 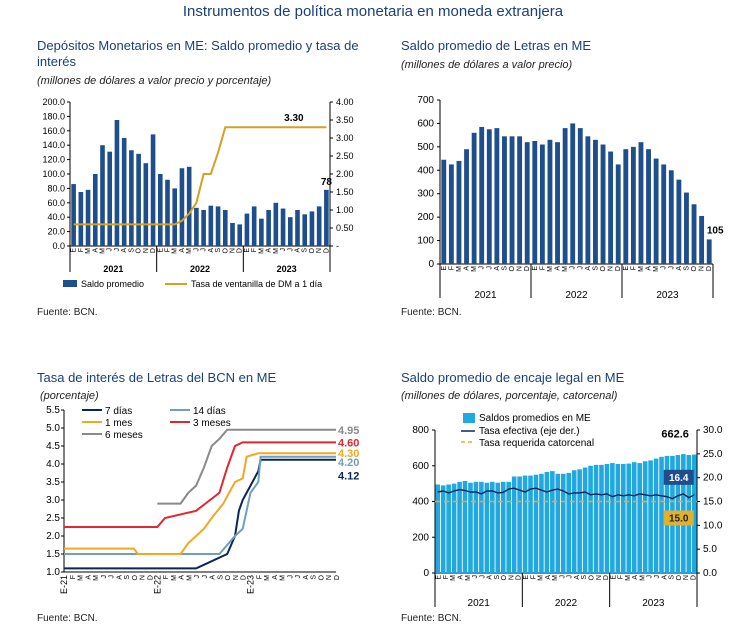 I want to click on effective-rate-line, so click(x=566, y=493).